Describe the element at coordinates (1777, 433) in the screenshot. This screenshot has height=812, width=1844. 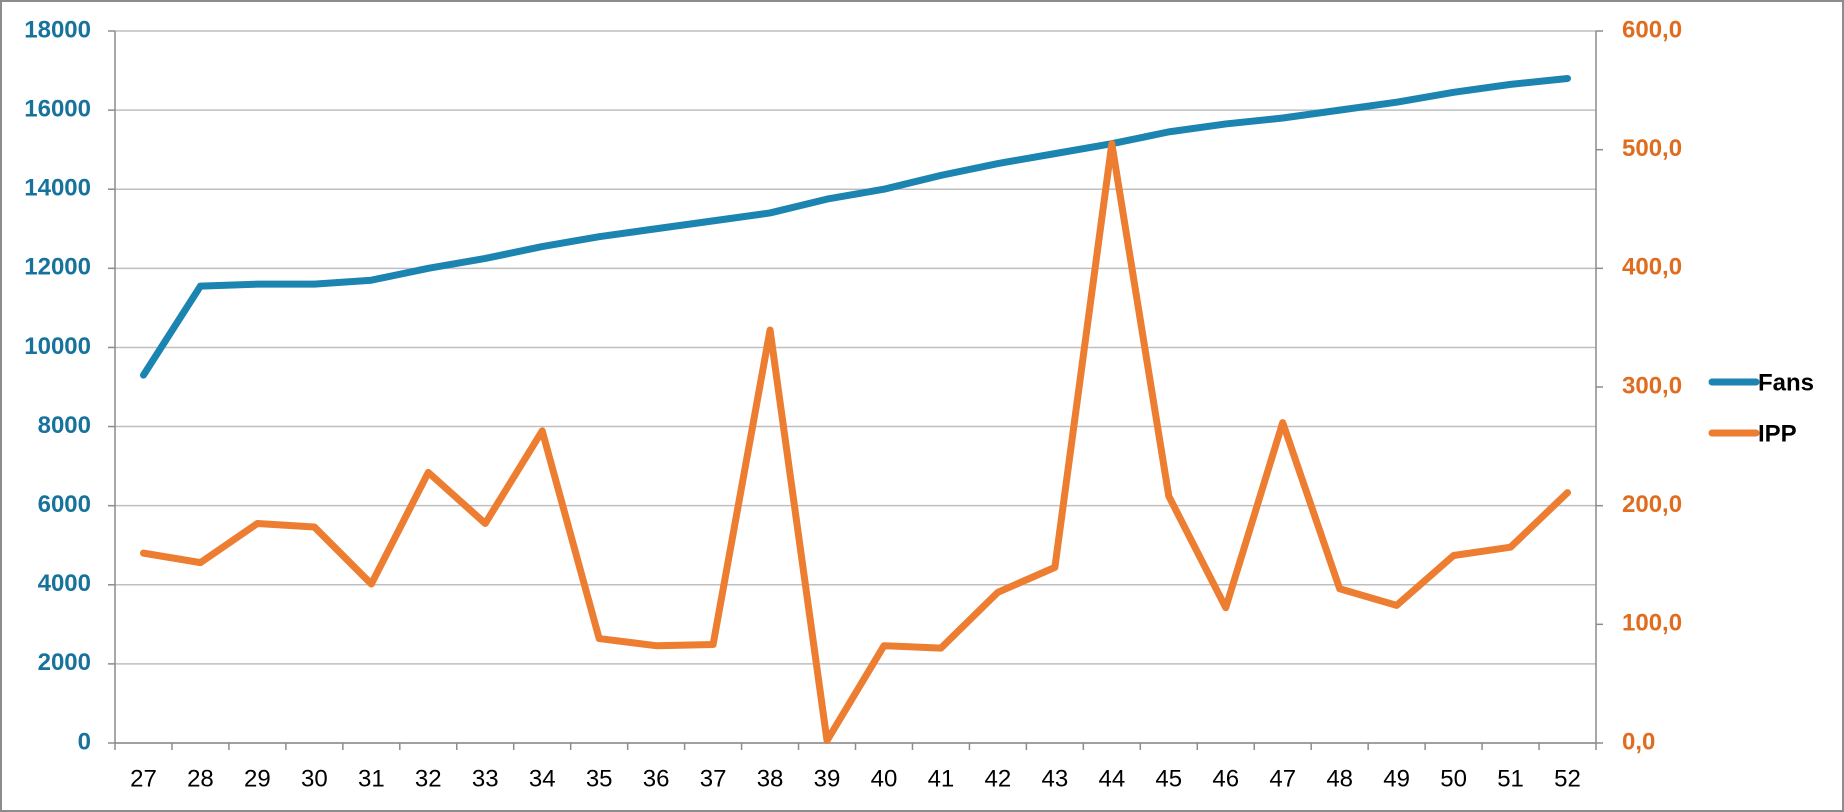
I see `legend-label: IPP` at that location.